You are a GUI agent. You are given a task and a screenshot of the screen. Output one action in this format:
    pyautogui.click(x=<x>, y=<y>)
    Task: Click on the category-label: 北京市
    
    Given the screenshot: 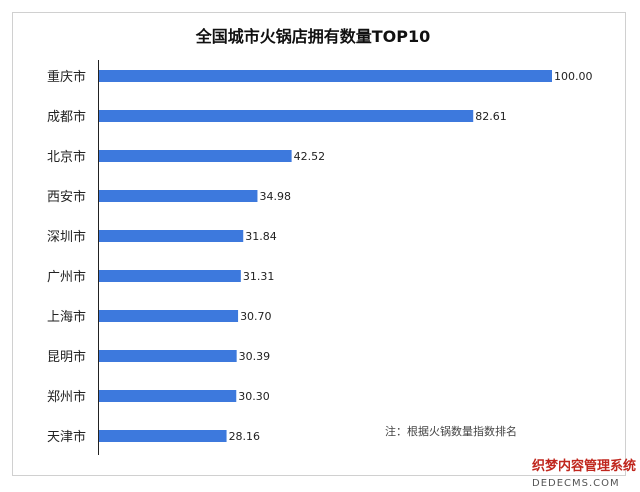 What is the action you would take?
    pyautogui.click(x=66, y=157)
    